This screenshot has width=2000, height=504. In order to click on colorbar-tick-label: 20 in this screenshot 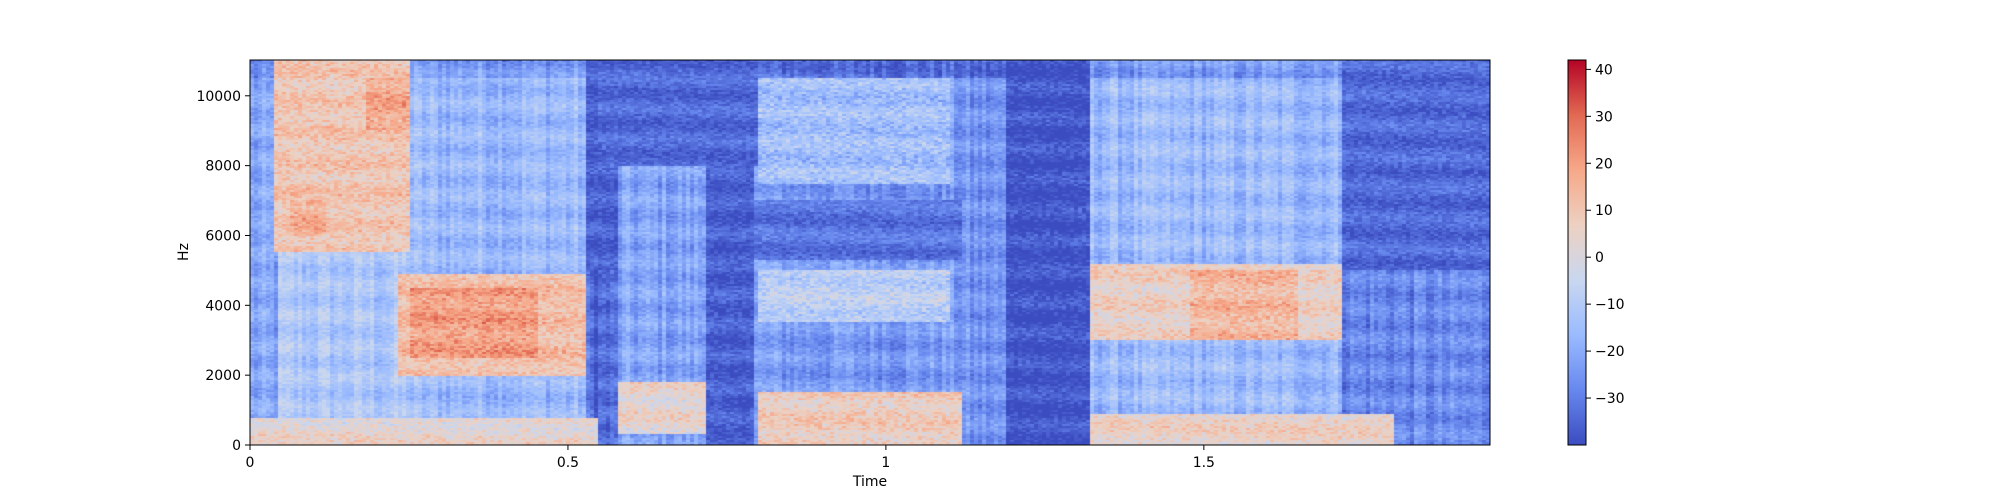, I will do `click(1604, 164)`.